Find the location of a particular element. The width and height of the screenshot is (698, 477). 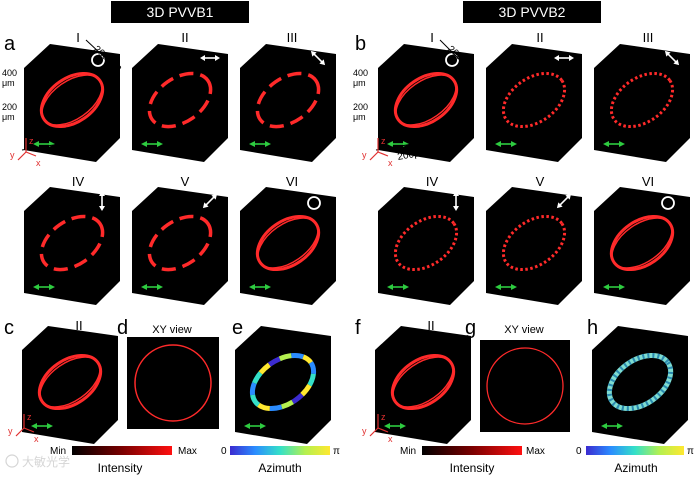

az-left-max: π is located at coordinates (336, 451).